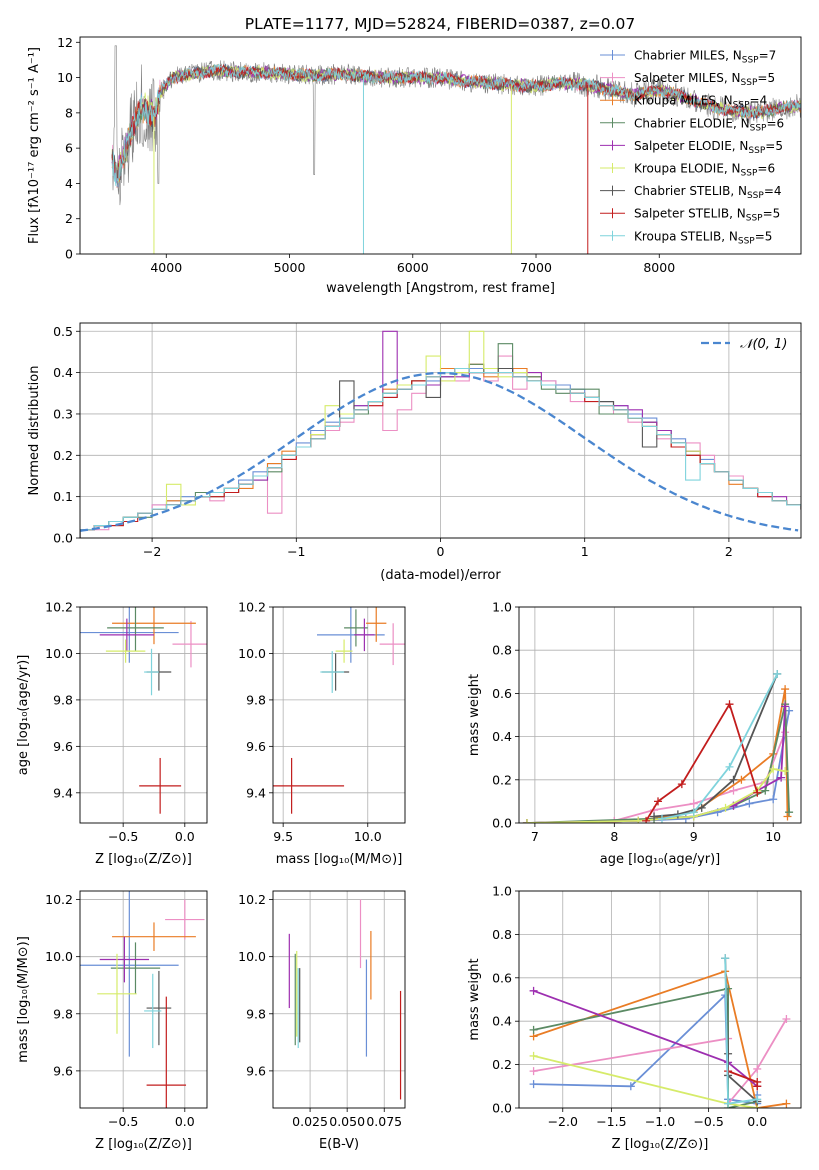 This screenshot has width=819, height=1170. Describe the element at coordinates (690, 191) in the screenshot. I see `legend-text: Chabrier STELIB, N` at that location.